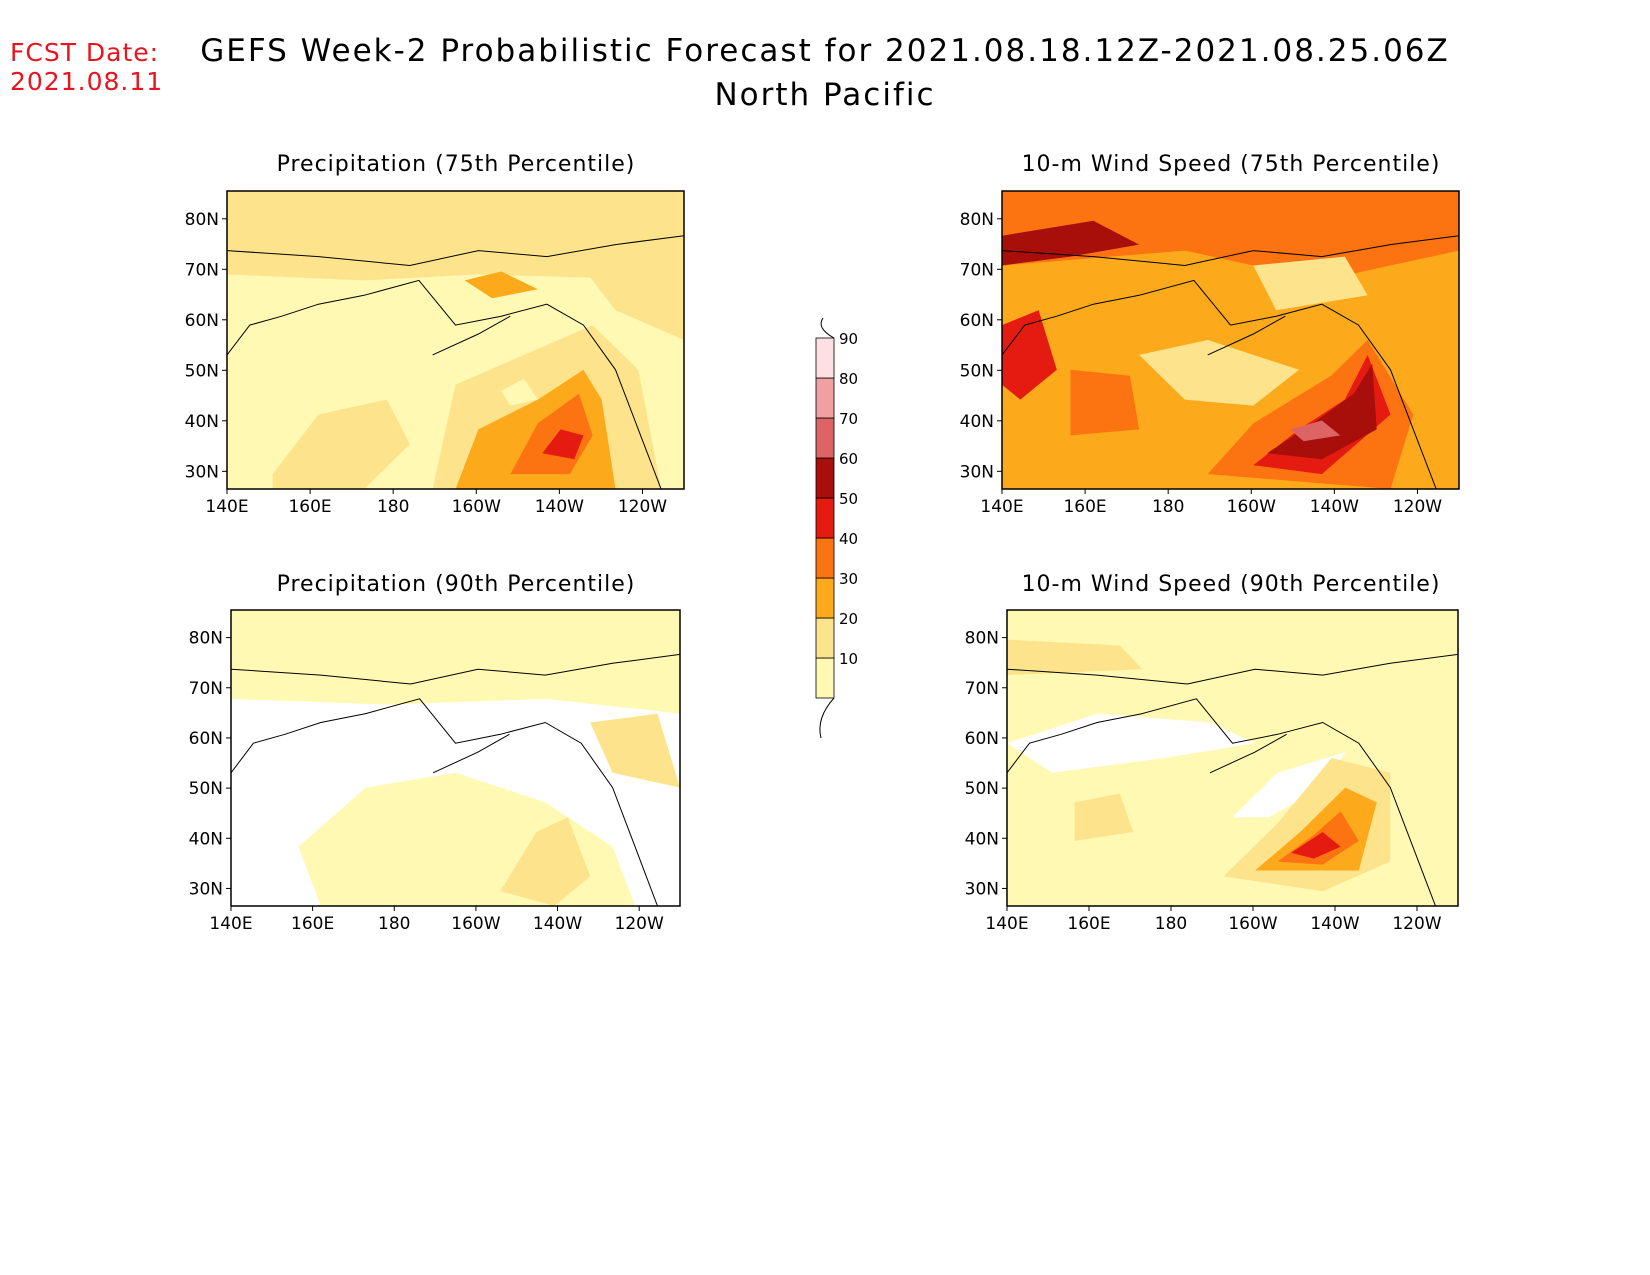 This screenshot has width=1650, height=1275. Describe the element at coordinates (825, 95) in the screenshot. I see `region-title: North Pacific` at that location.